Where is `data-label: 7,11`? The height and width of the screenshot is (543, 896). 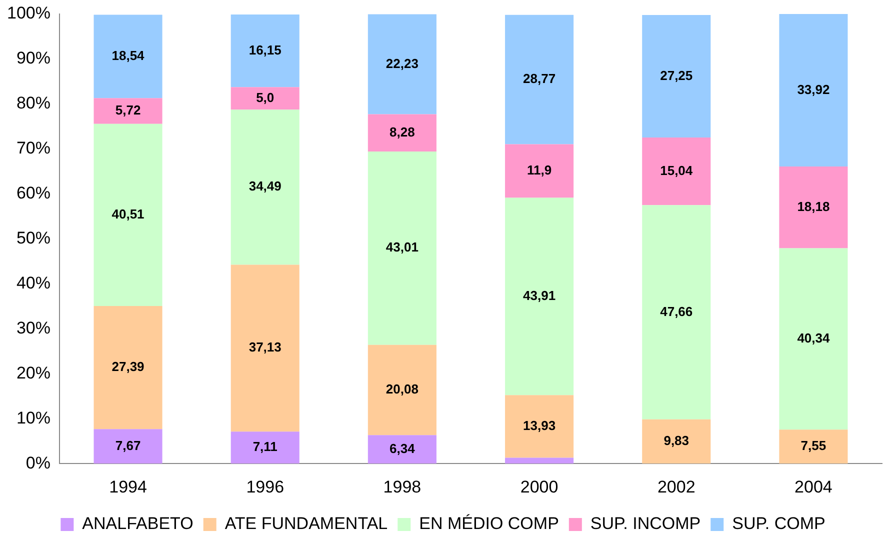 data-label: 7,11 is located at coordinates (265, 446).